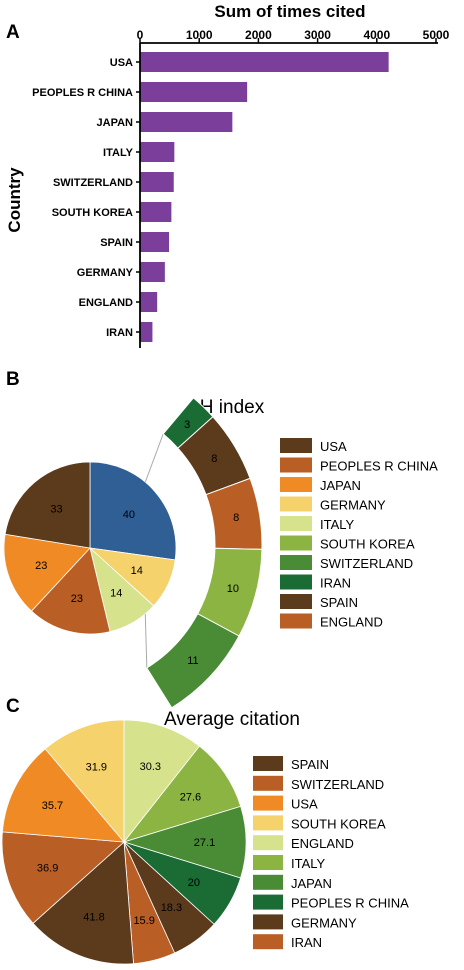 The width and height of the screenshot is (464, 970). I want to click on avg-citation-pie: 30.3 27.6 27.1 20 18.3 15.9 41.8 36.9 35.7 31.9, so click(124, 842).